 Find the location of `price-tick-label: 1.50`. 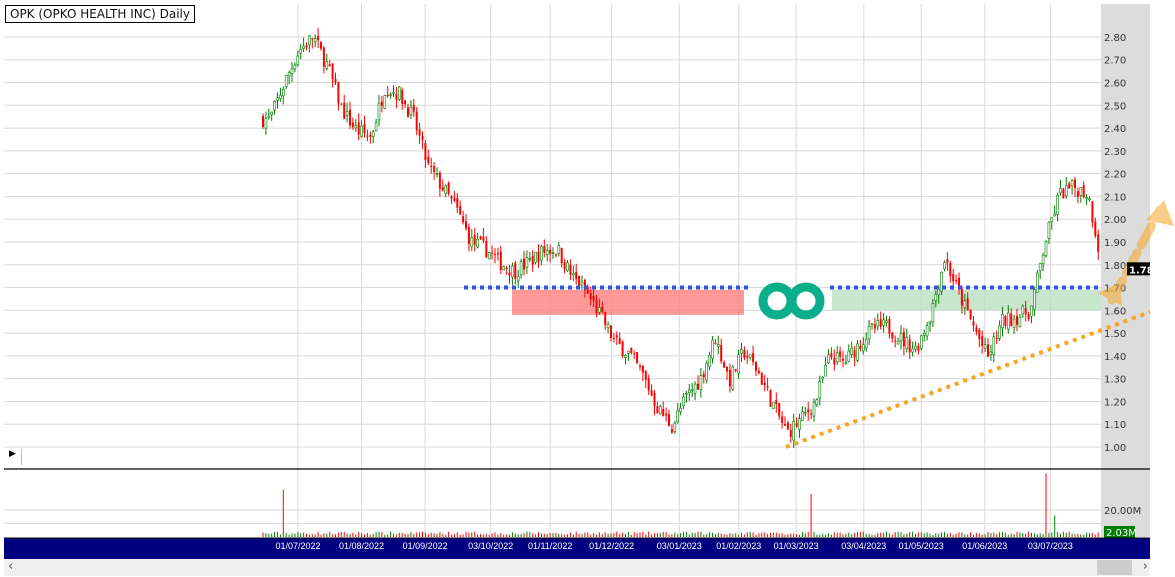

price-tick-label: 1.50 is located at coordinates (1115, 334).